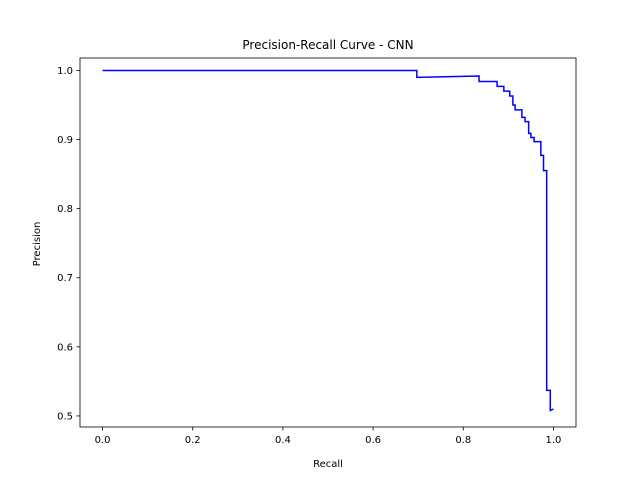 The width and height of the screenshot is (640, 480). I want to click on y-tick-label: 0.9, so click(65, 140).